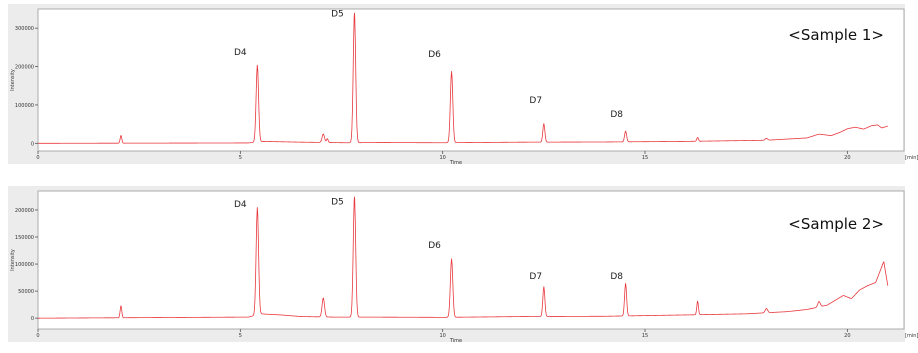  I want to click on sample-title: <Sample 2>, so click(836, 224).